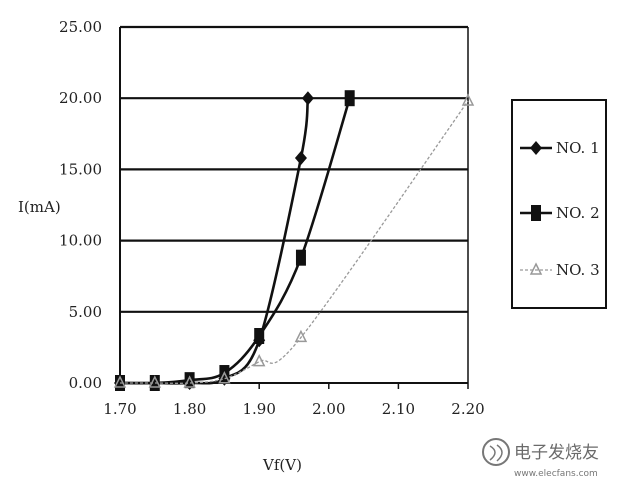  I want to click on x-tick-label: 2.20, so click(467, 409).